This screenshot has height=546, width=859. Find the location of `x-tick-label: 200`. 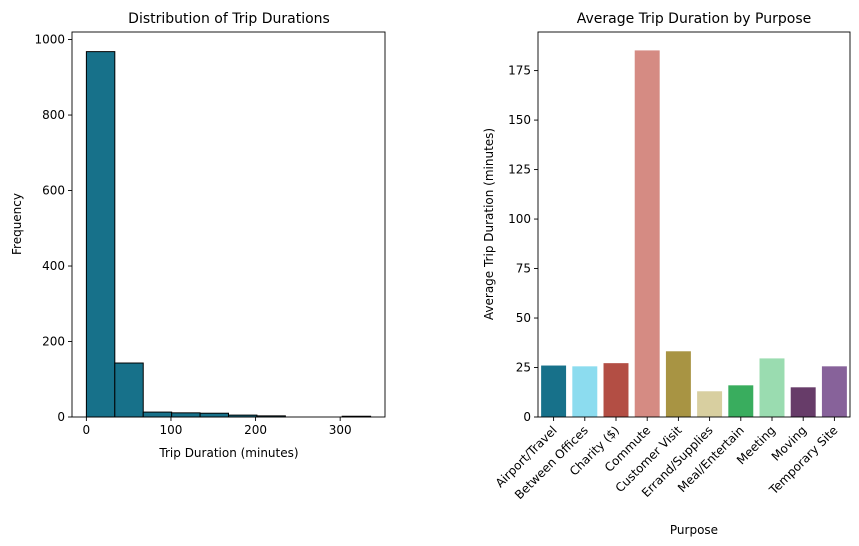

x-tick-label: 200 is located at coordinates (255, 430).